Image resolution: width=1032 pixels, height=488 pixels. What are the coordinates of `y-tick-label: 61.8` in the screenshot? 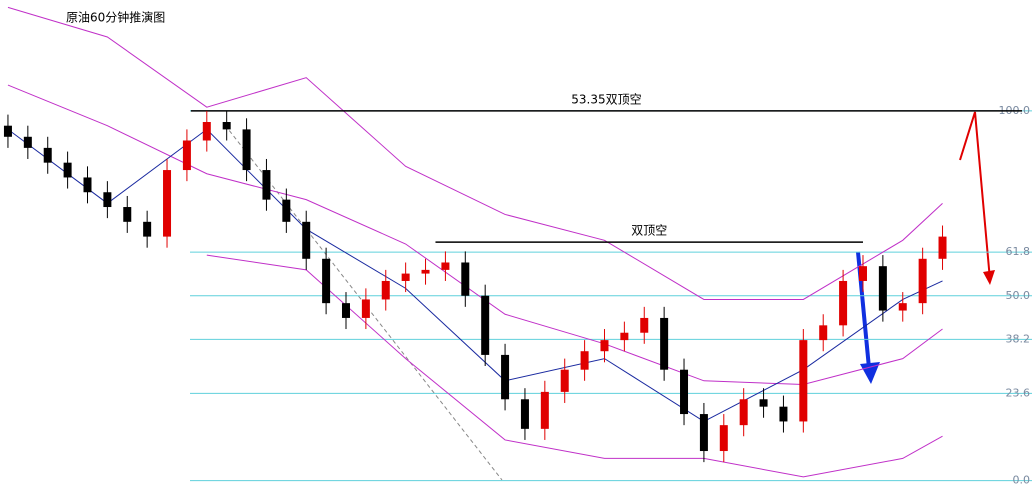 It's located at (1018, 251).